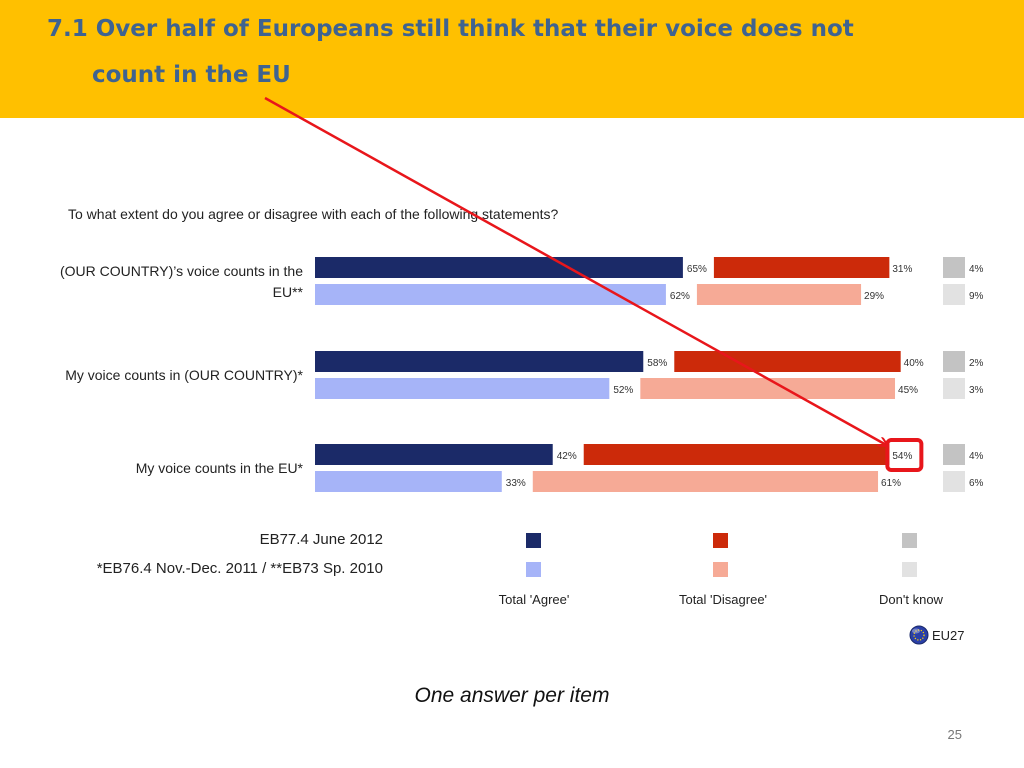 The image size is (1024, 768). What do you see at coordinates (976, 363) in the screenshot?
I see `value-label-dont-know: 2%` at bounding box center [976, 363].